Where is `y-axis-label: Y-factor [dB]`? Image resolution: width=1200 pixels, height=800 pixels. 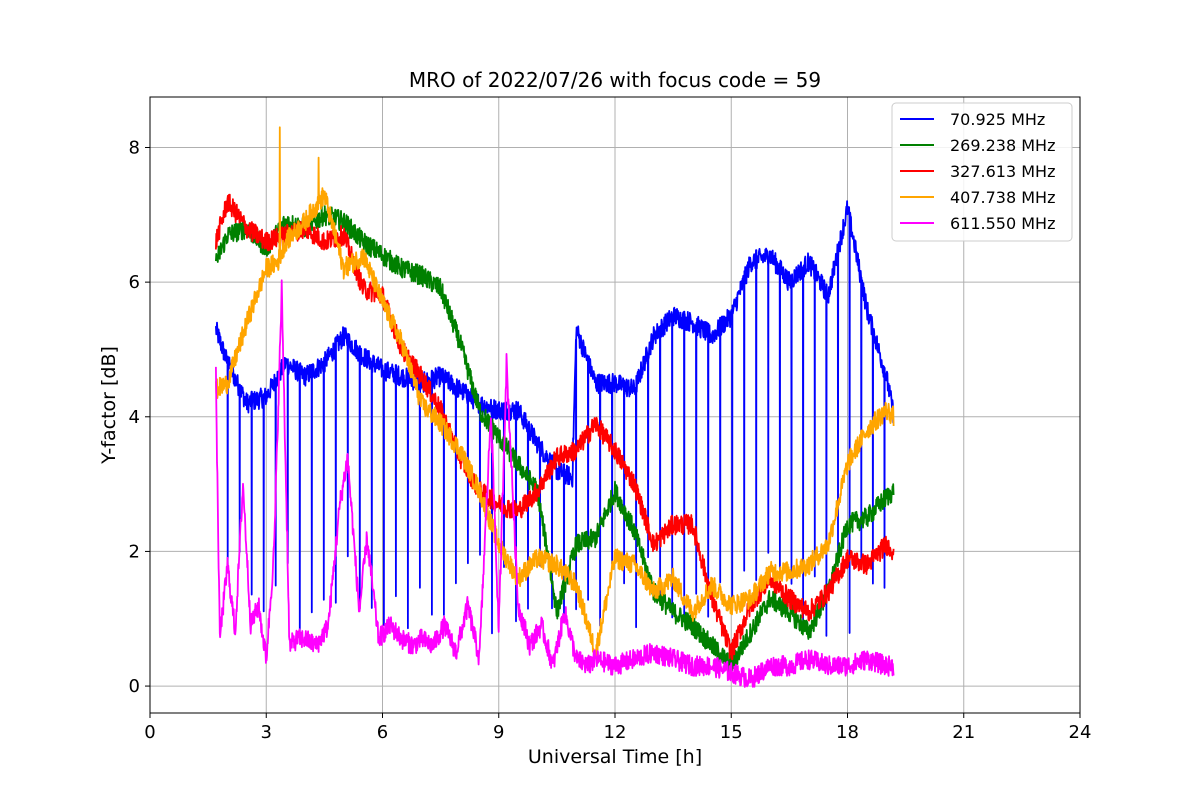 y-axis-label: Y-factor [dB] is located at coordinates (109, 405).